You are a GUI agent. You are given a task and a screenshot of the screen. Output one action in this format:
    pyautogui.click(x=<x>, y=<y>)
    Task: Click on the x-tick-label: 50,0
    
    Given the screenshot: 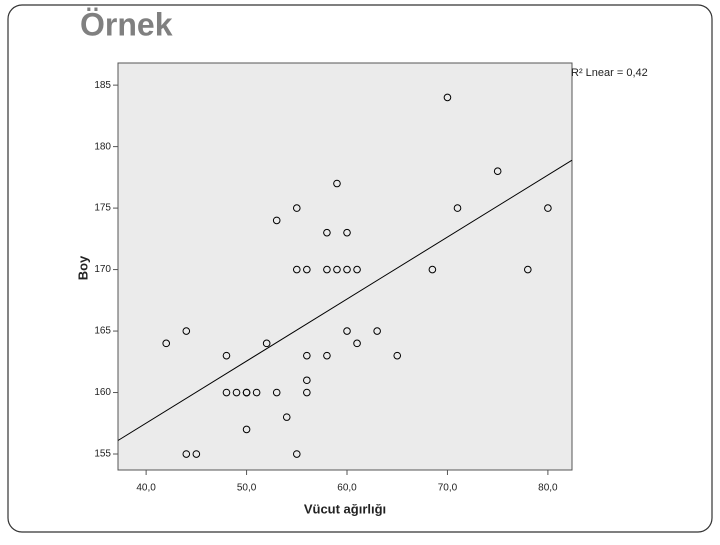 What is the action you would take?
    pyautogui.click(x=247, y=488)
    